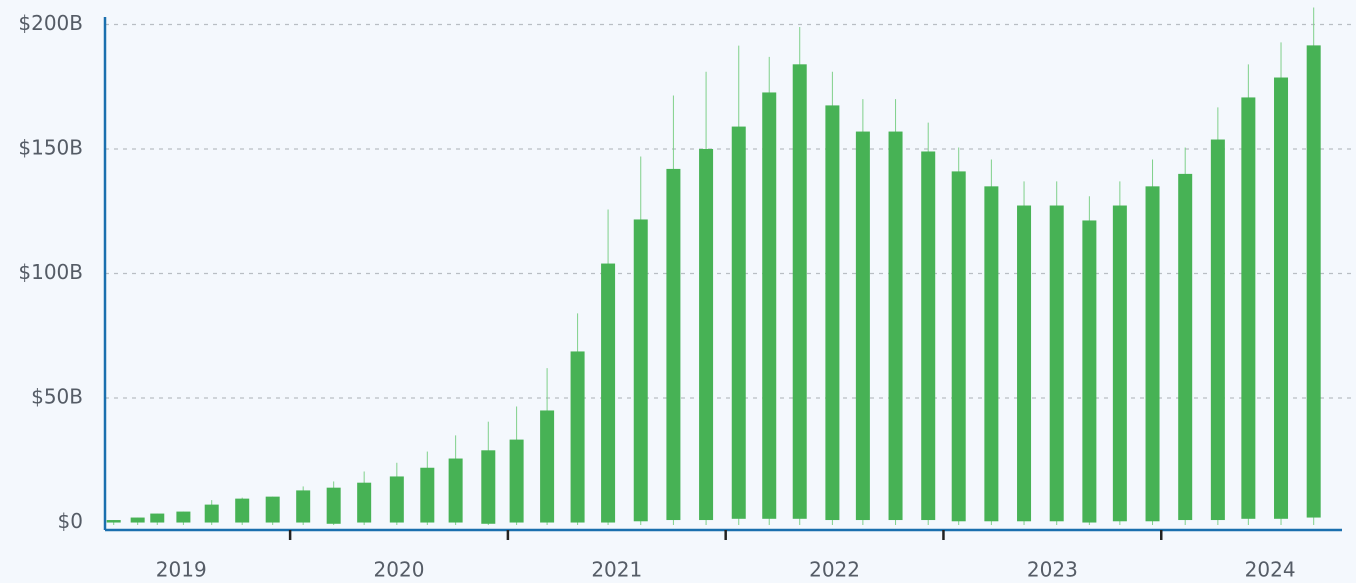  I want to click on x-tick-label: 2019, so click(181, 570).